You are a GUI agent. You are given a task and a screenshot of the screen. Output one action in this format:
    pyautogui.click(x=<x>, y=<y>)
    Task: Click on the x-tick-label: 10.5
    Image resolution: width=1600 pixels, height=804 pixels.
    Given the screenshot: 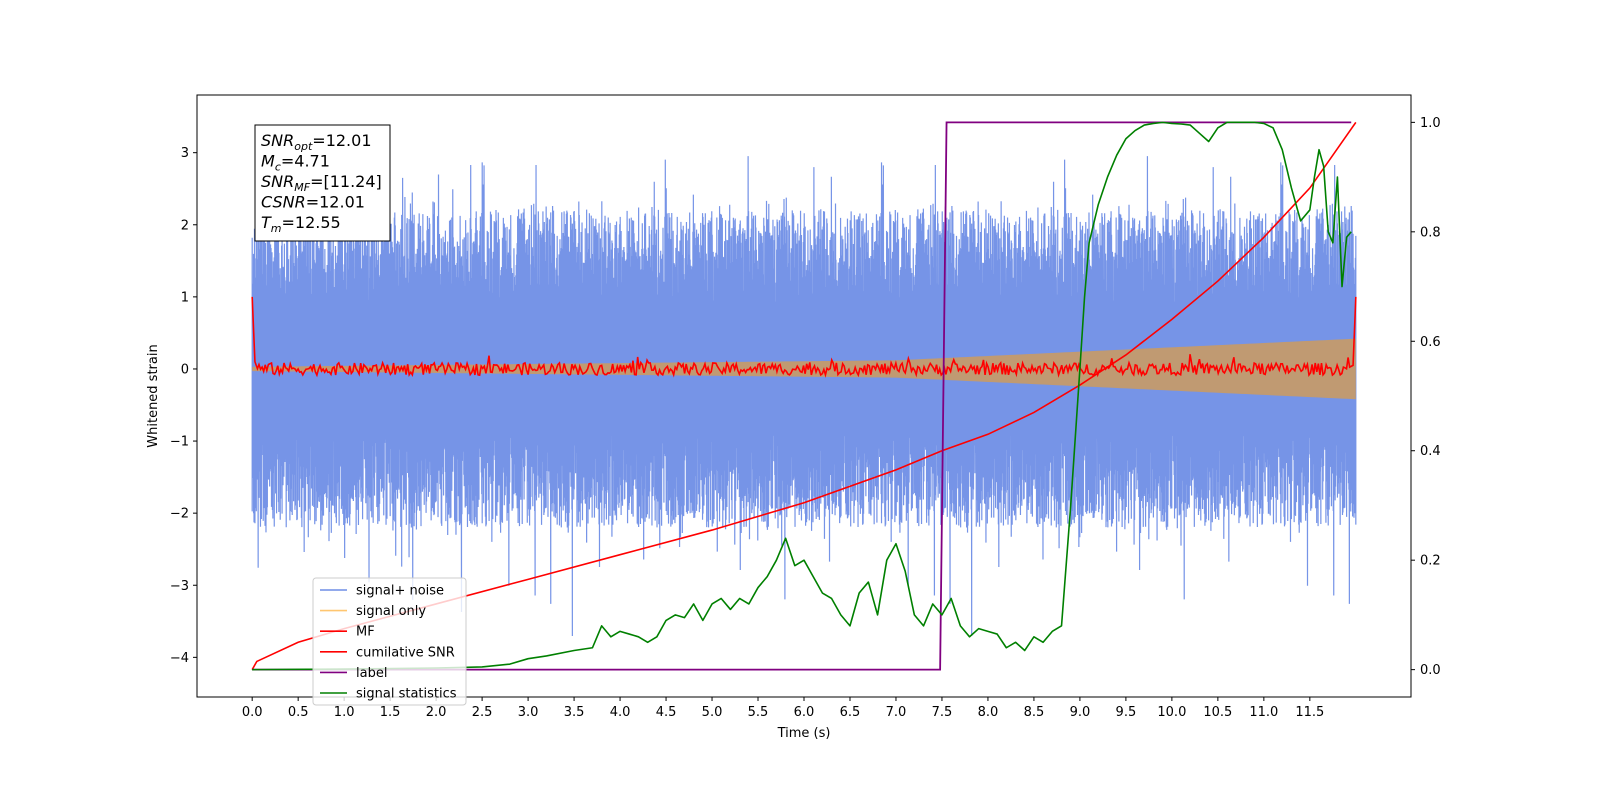 What is the action you would take?
    pyautogui.click(x=1217, y=712)
    